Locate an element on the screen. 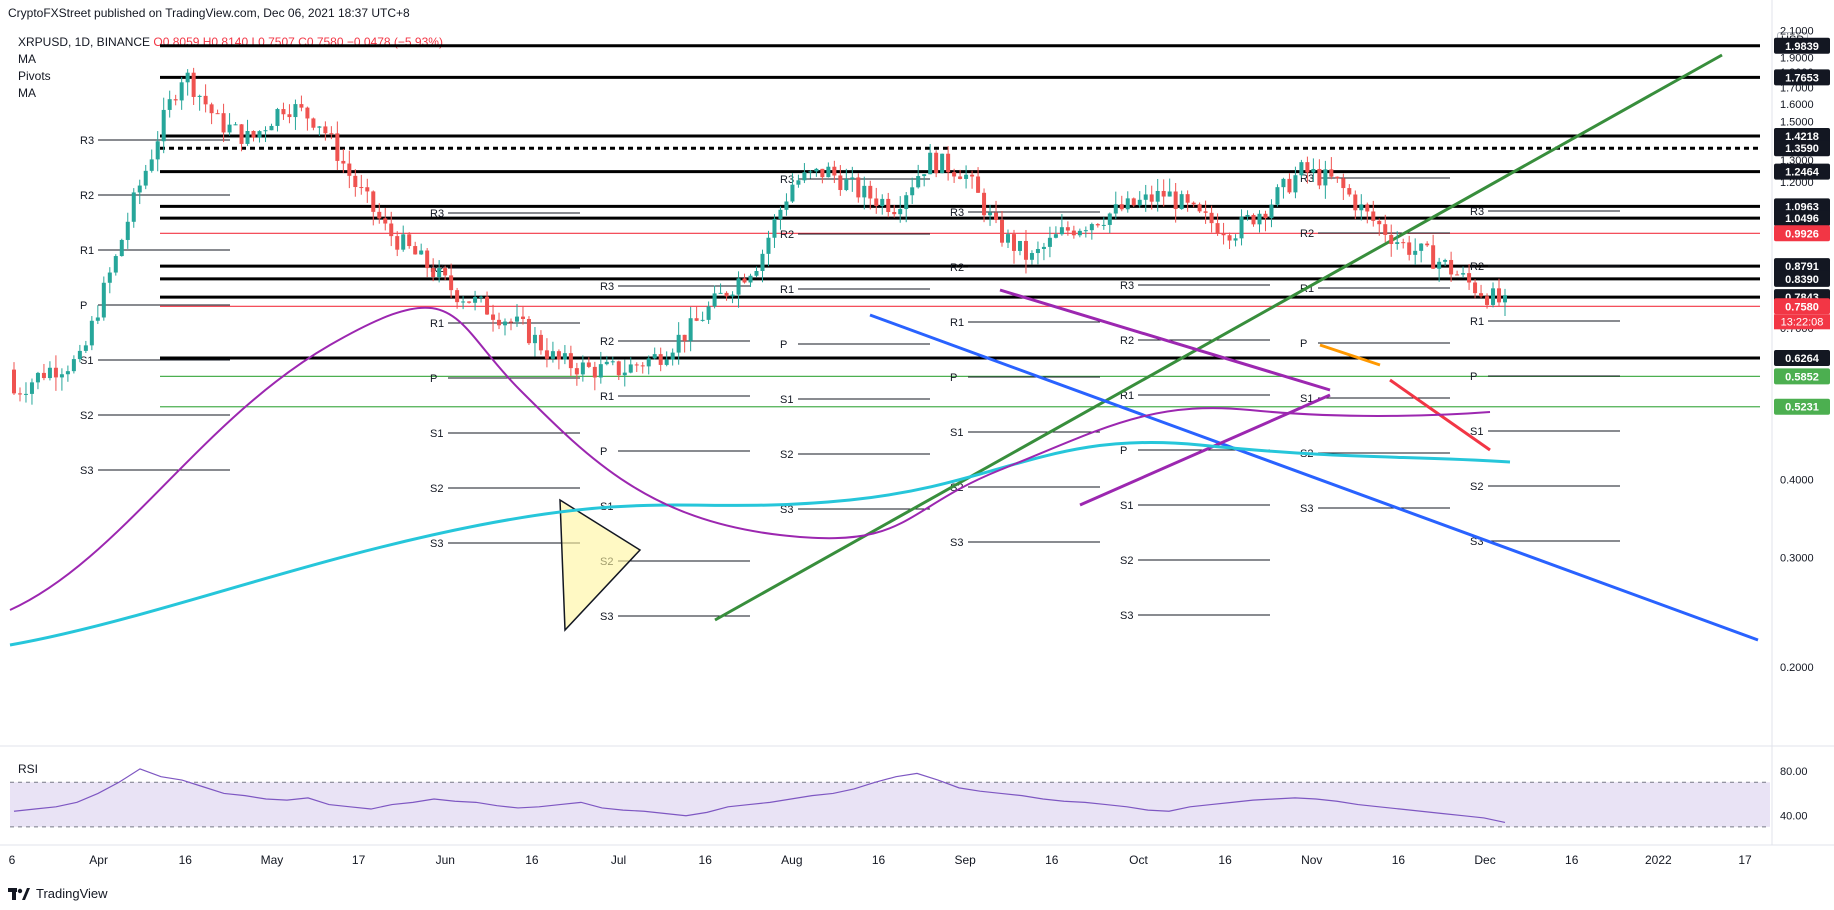 This screenshot has width=1834, height=910. x-tick-label: Jun is located at coordinates (445, 860).